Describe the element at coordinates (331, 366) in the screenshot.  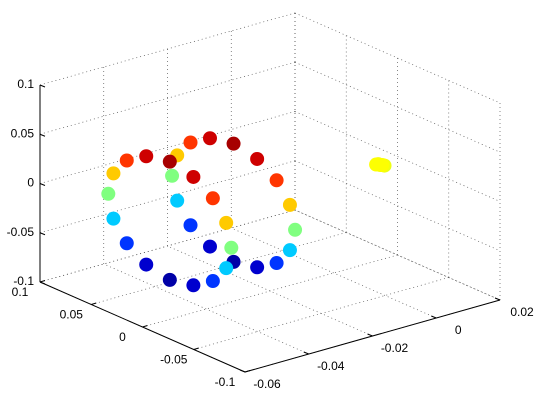
I see `x-tick-label: -0.04` at that location.